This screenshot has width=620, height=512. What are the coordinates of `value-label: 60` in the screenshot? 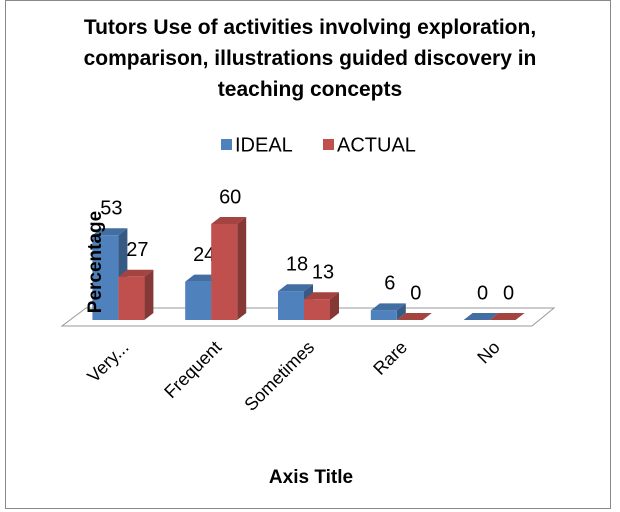 It's located at (230, 197).